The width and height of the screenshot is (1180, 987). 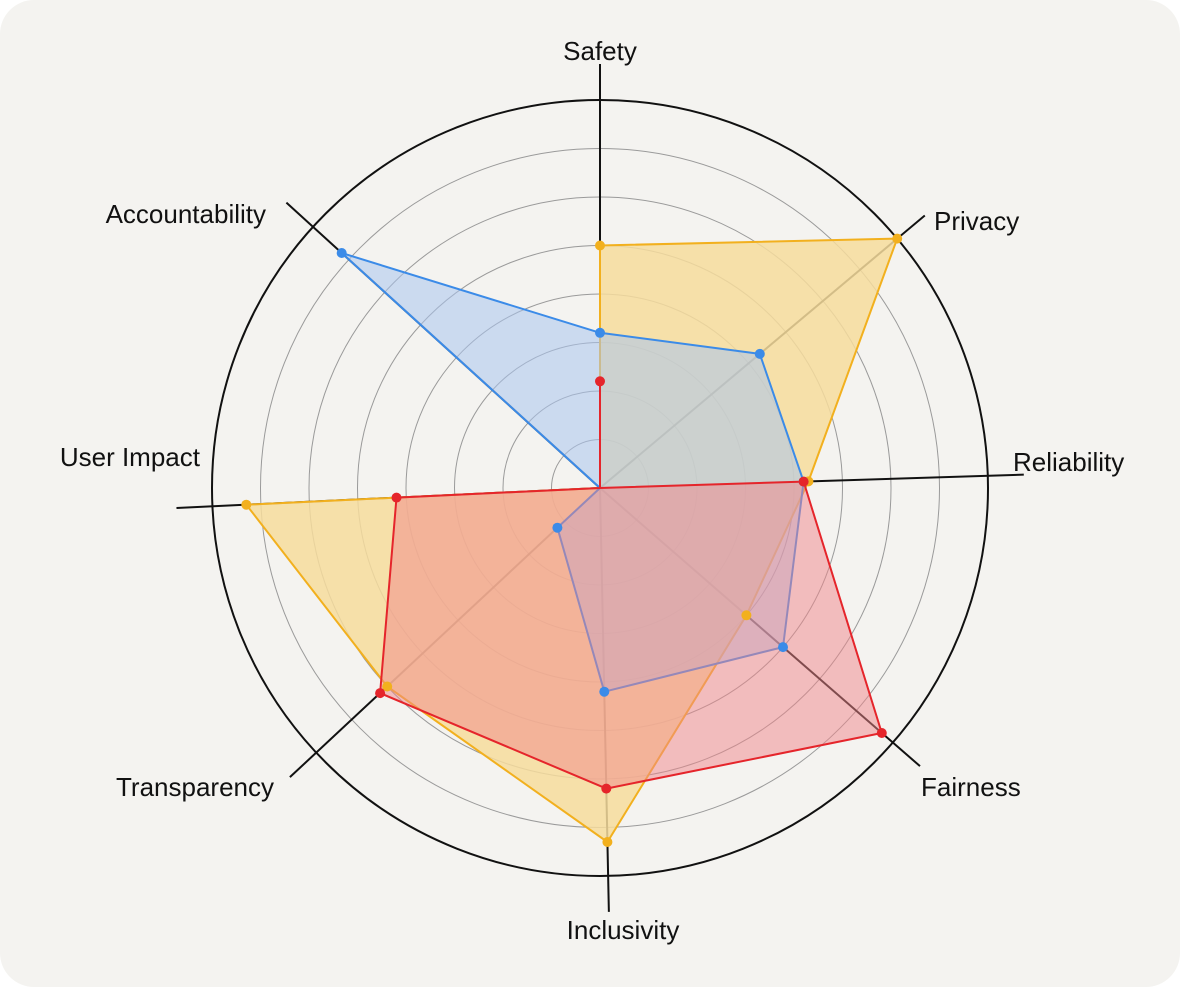 I want to click on axis-label-fairness: Fairness, so click(x=971, y=787).